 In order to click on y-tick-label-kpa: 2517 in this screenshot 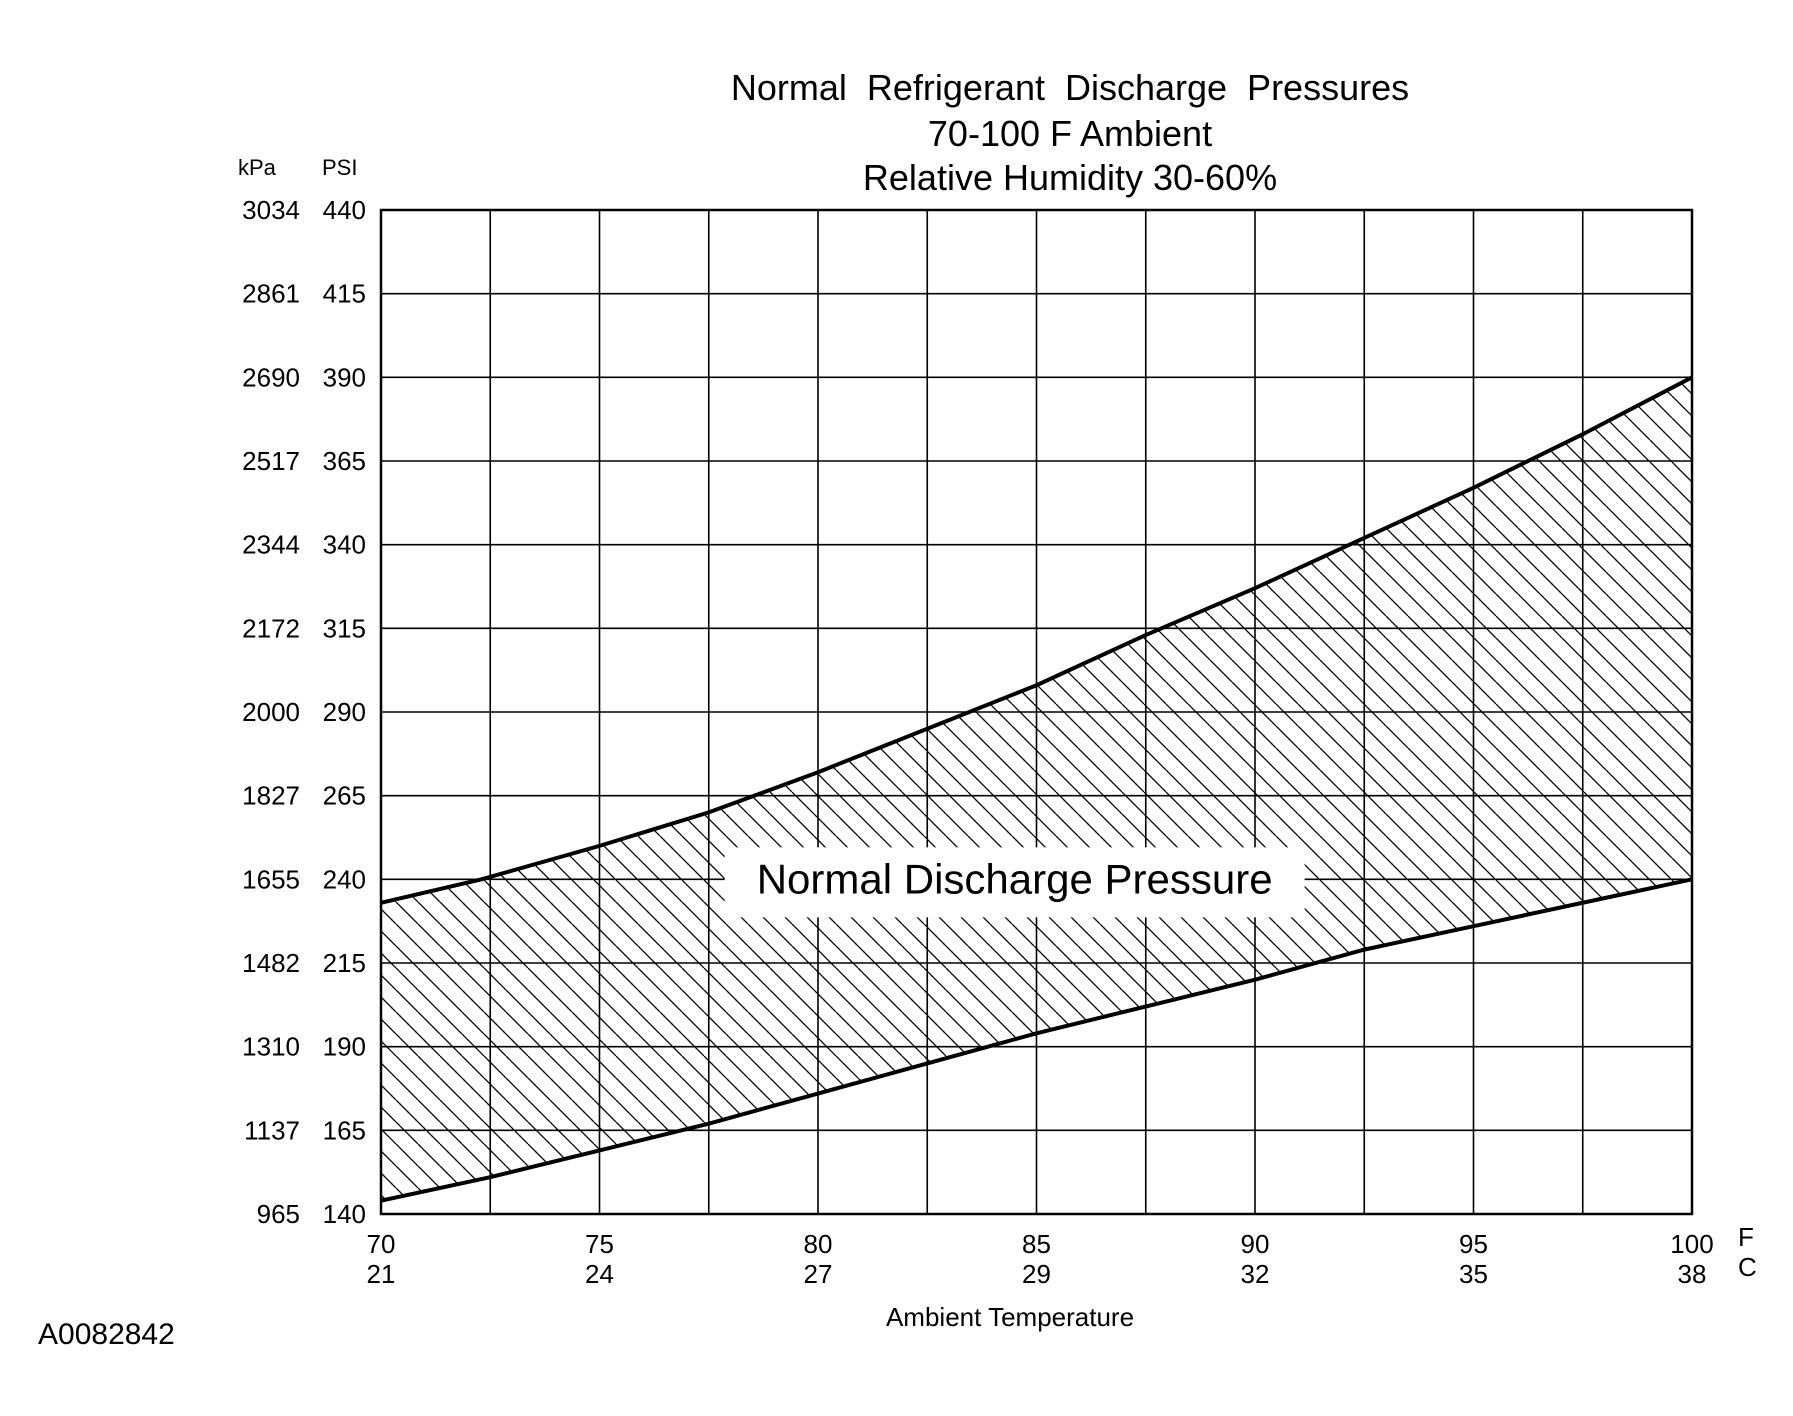, I will do `click(271, 461)`.